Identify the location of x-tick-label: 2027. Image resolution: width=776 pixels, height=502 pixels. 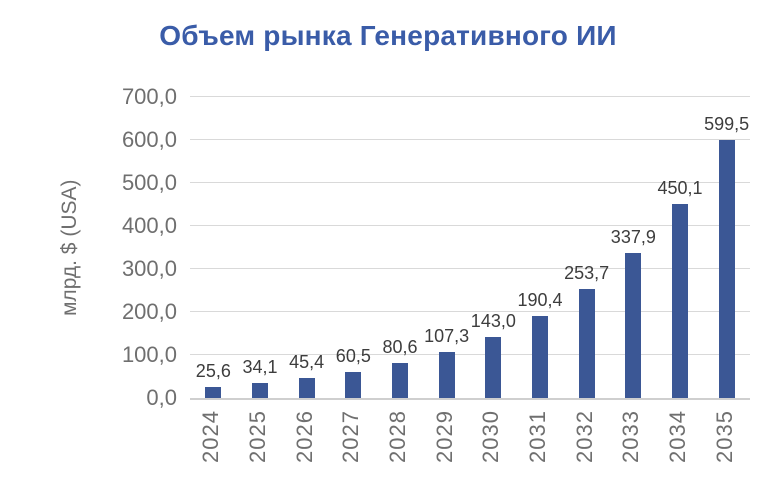
(351, 436).